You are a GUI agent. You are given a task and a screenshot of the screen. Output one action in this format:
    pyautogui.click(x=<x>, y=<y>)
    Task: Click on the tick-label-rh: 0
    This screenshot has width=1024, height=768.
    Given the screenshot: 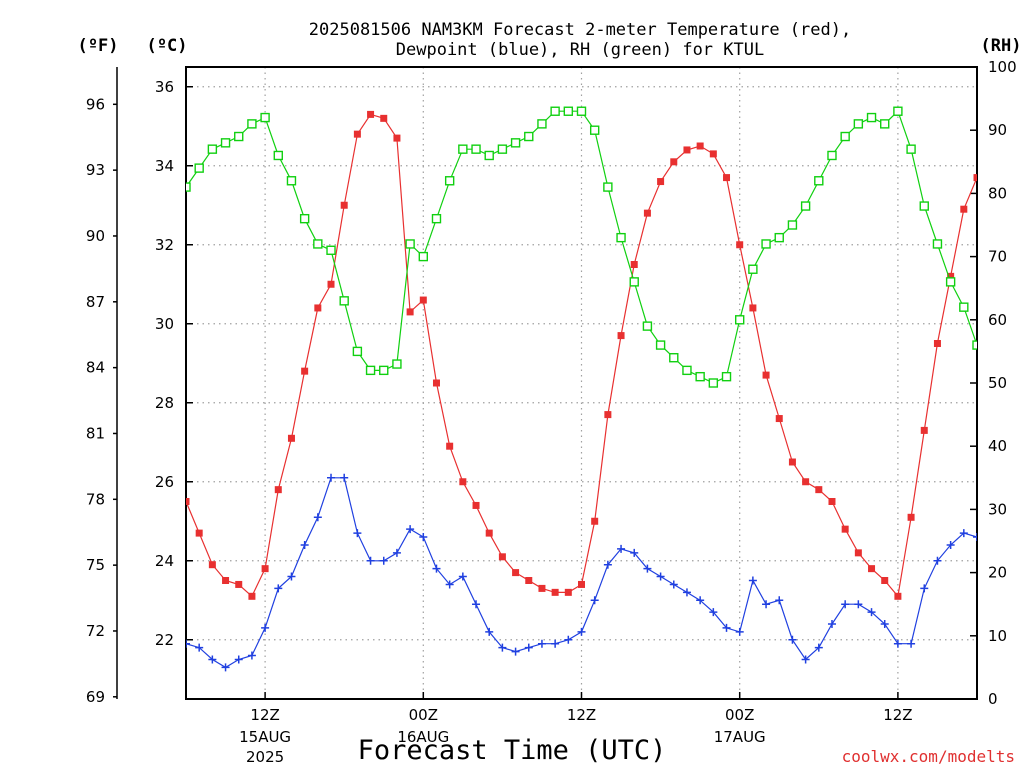 What is the action you would take?
    pyautogui.click(x=993, y=699)
    